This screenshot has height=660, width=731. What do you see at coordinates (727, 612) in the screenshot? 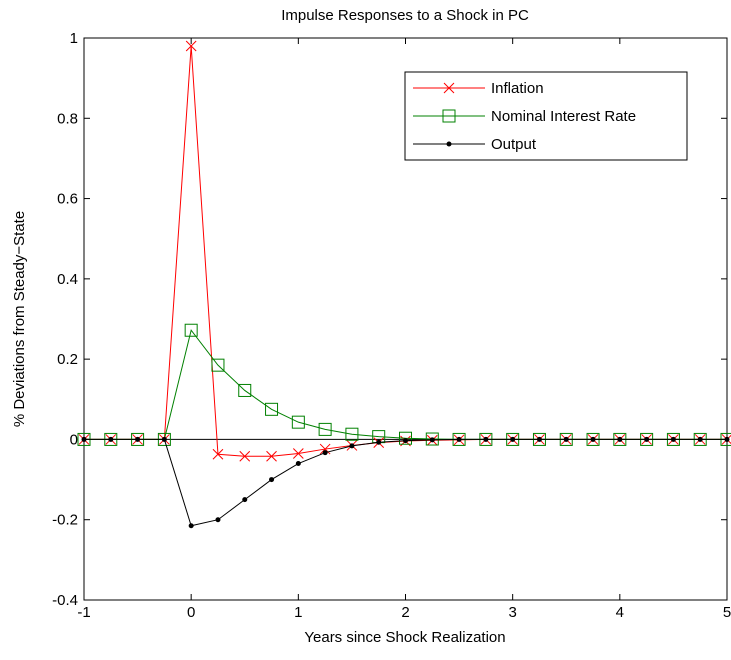
I see `x-tick-label: 5` at bounding box center [727, 612].